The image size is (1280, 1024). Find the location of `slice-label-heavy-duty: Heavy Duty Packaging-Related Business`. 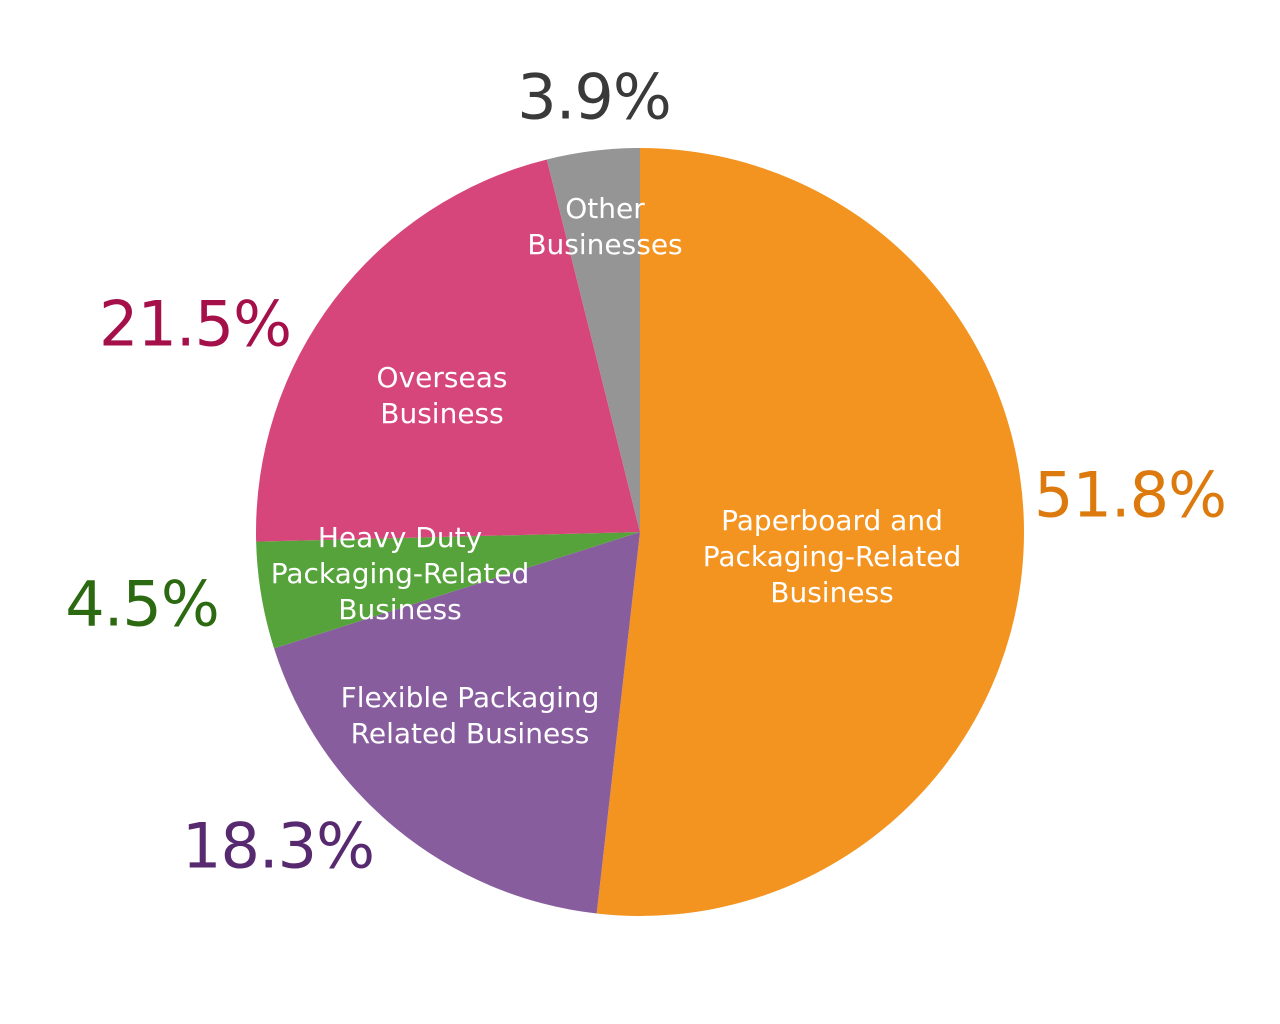

slice-label-heavy-duty: Heavy Duty Packaging-Related Business is located at coordinates (400, 573).